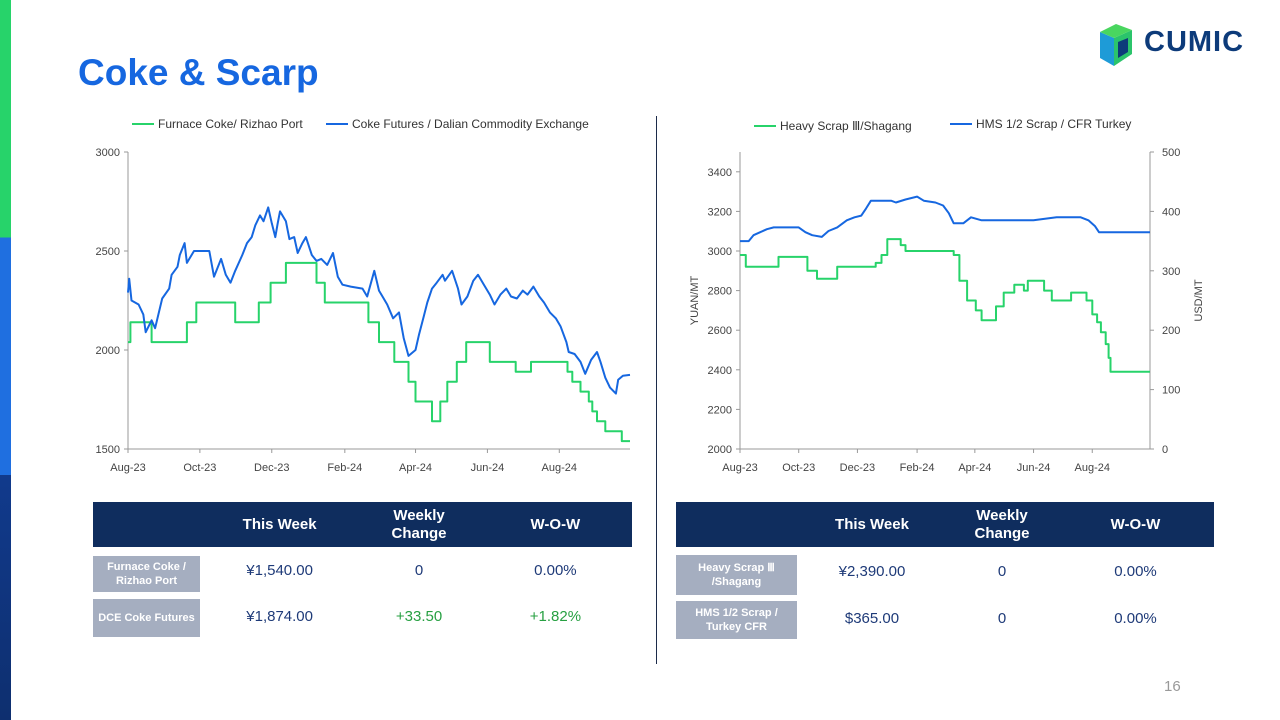 Image resolution: width=1280 pixels, height=720 pixels. I want to click on wow-value: +1.82%, so click(555, 616).